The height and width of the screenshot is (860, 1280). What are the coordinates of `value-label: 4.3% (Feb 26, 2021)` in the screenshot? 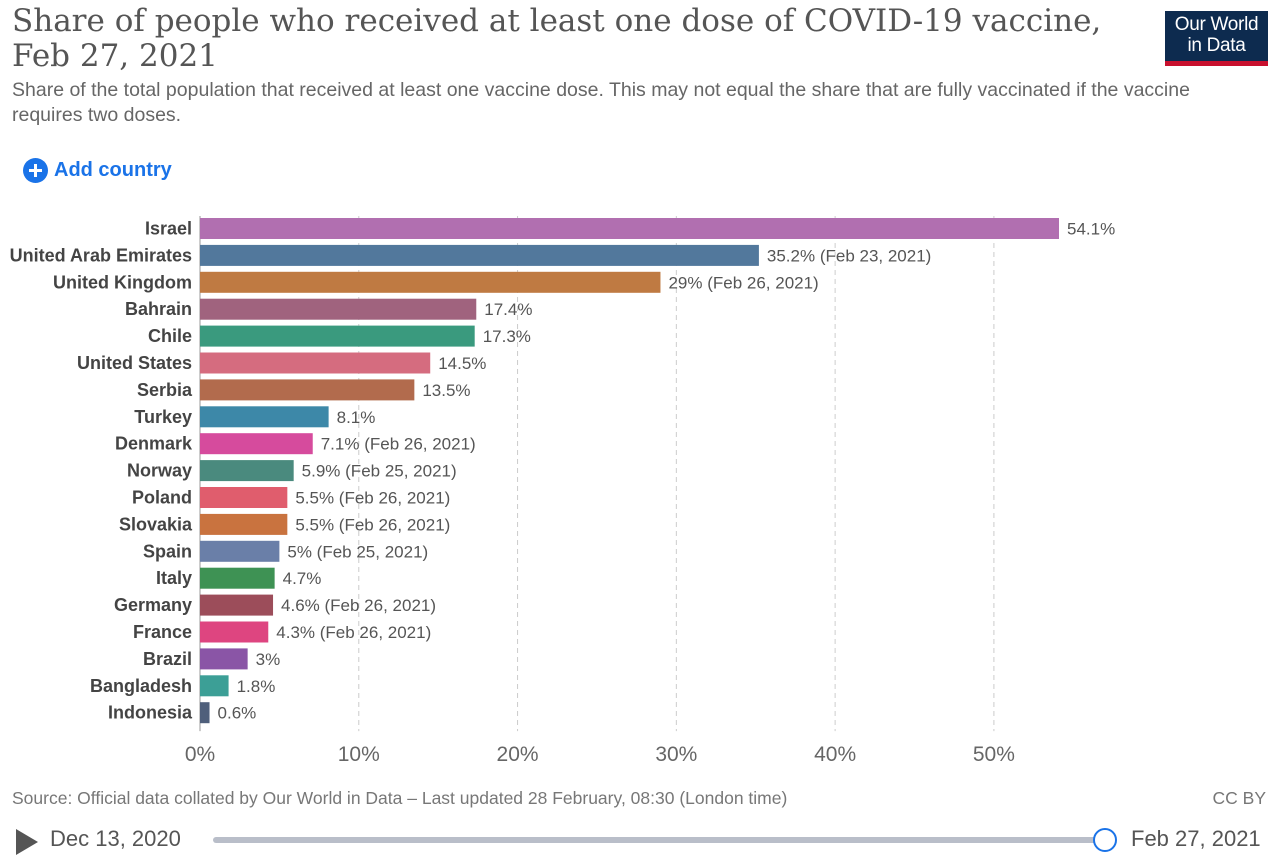 It's located at (353, 632).